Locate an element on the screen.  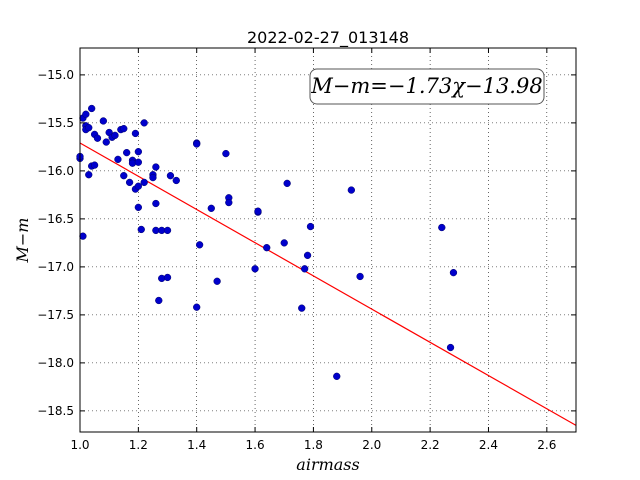
x-tick-label: 1.4 is located at coordinates (196, 445).